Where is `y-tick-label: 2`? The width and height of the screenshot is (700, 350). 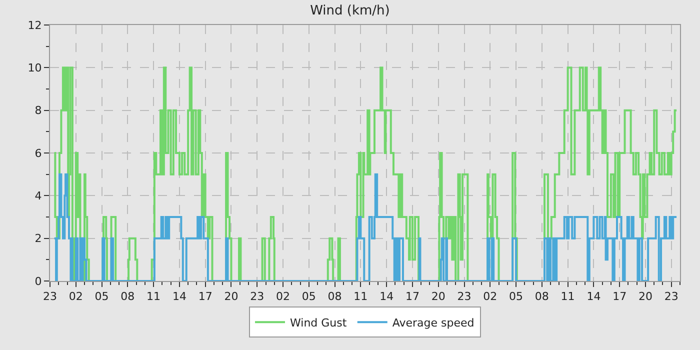 y-tick-label: 2 is located at coordinates (38, 239).